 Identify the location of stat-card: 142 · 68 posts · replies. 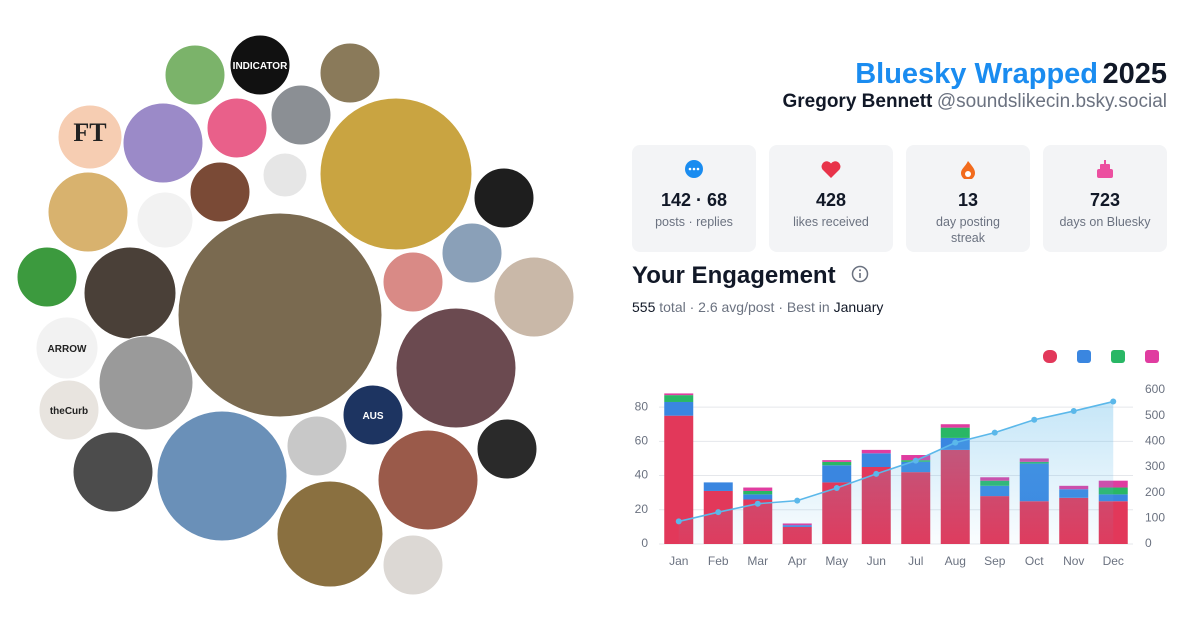
(694, 198).